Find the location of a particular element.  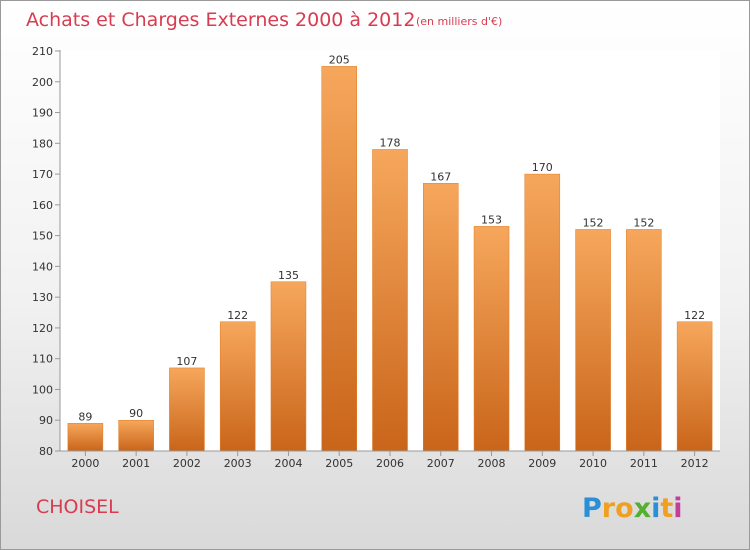

data-label: 90 is located at coordinates (136, 413).